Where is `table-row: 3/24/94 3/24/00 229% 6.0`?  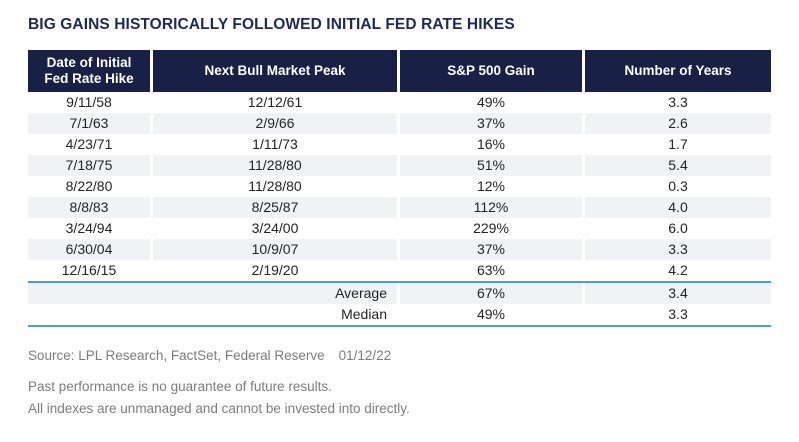
table-row: 3/24/94 3/24/00 229% 6.0 is located at coordinates (399, 228).